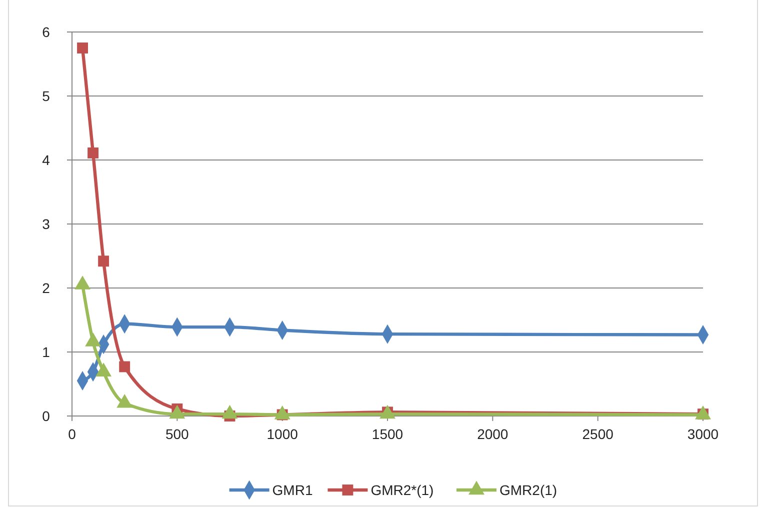 This screenshot has width=767, height=515. Describe the element at coordinates (72, 434) in the screenshot. I see `x-tick-label: 0` at that location.